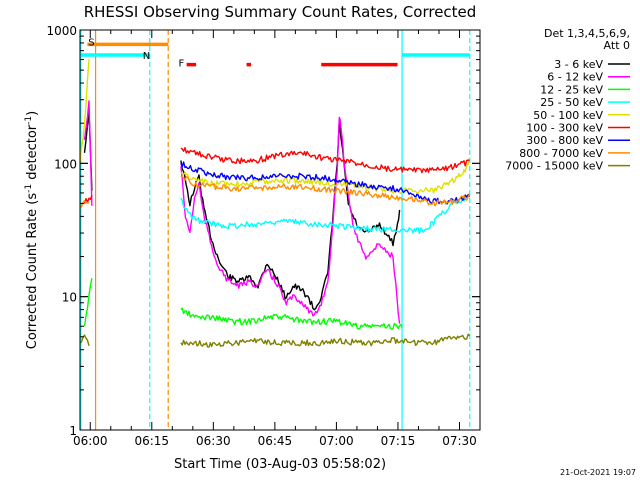 This screenshot has height=480, width=640. I want to click on legend-label: 6 - 12 keV, so click(575, 77).